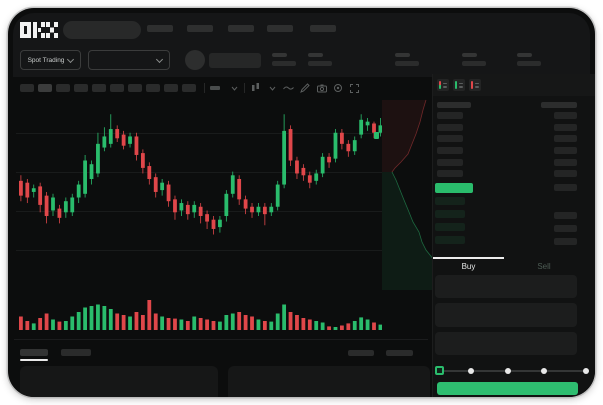 Image resolution: width=603 pixels, height=405 pixels. I want to click on total-input, so click(506, 343).